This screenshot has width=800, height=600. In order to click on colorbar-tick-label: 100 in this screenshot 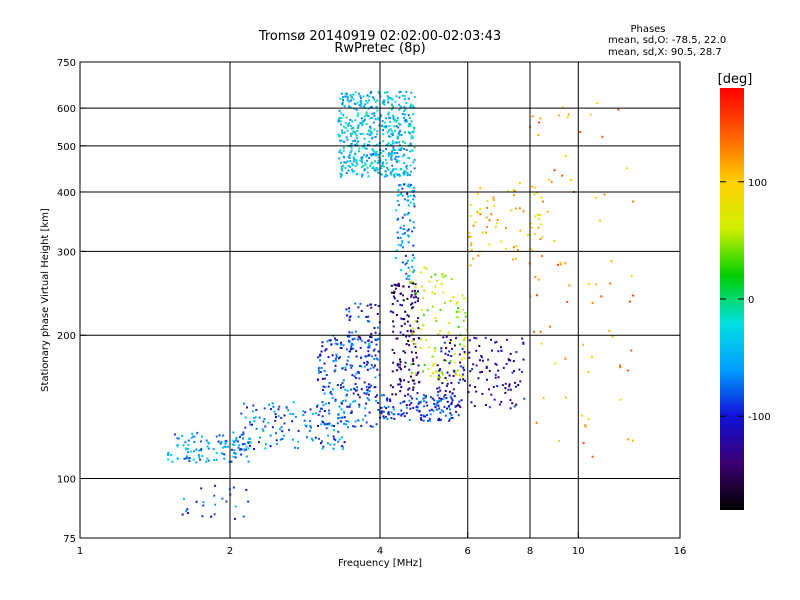, I will do `click(757, 183)`.